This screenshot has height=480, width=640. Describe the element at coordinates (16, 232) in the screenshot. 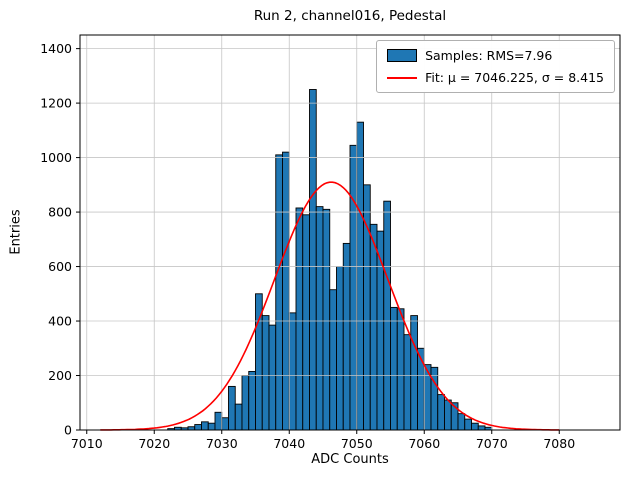

I see `y-axis-label: Entries` at that location.